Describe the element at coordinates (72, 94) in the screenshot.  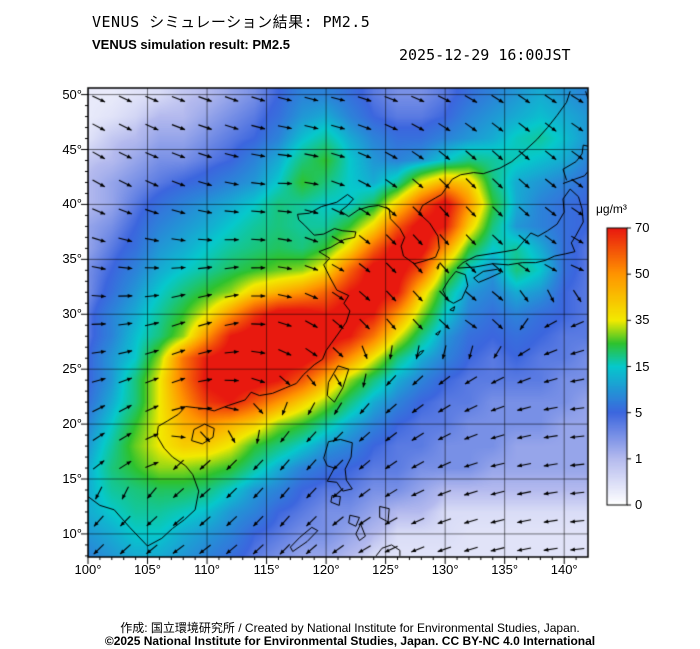
I see `y-axis-tick-label: 50°` at that location.